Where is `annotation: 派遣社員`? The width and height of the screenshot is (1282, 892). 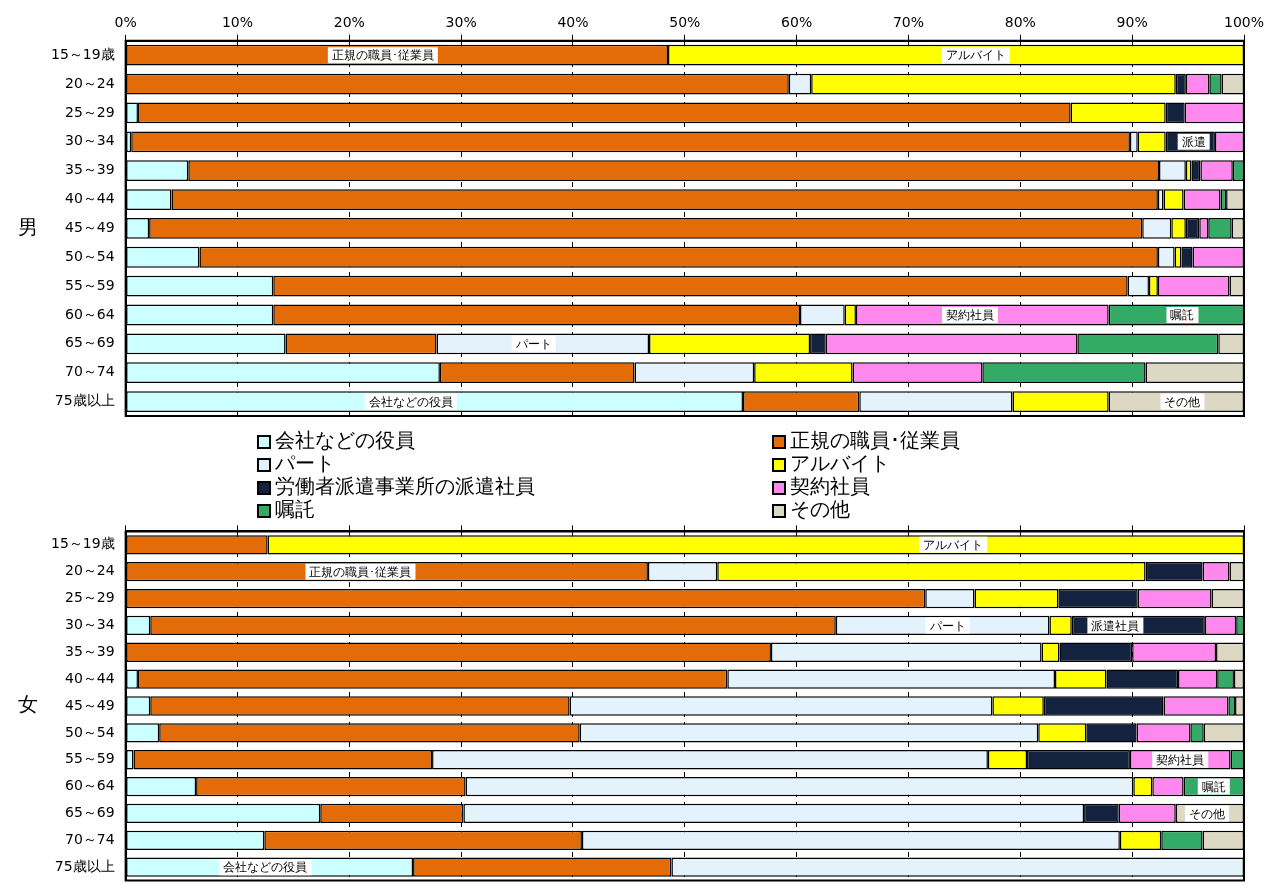 annotation: 派遣社員 is located at coordinates (1115, 625).